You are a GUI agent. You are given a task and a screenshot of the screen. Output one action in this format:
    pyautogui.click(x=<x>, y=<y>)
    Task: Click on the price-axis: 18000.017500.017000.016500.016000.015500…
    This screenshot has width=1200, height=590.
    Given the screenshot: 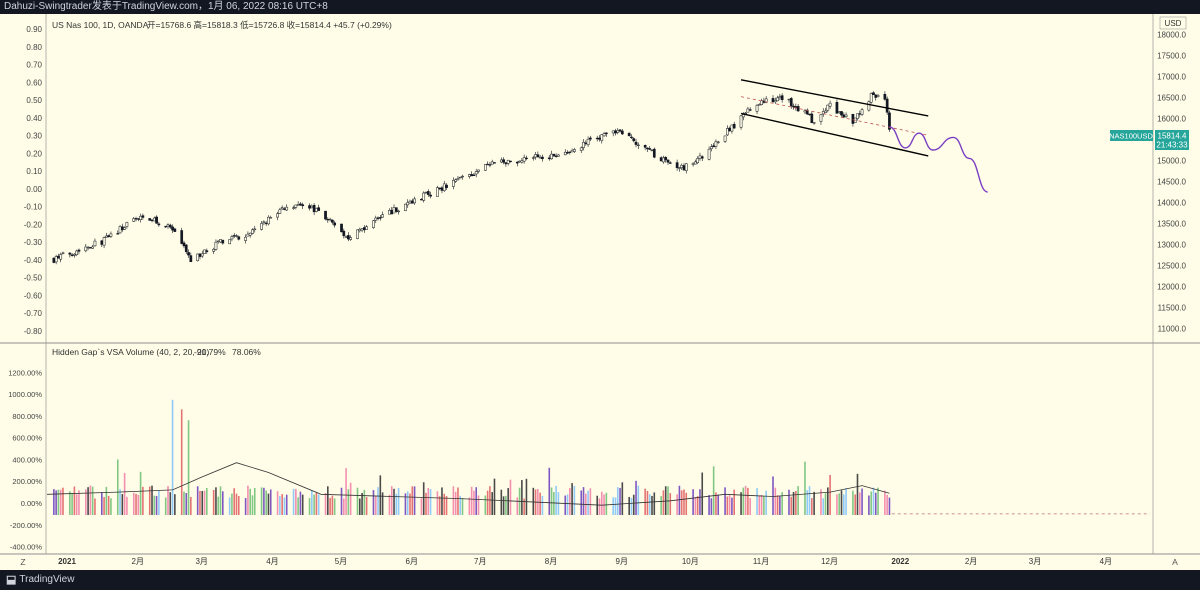 What is the action you would take?
    pyautogui.click(x=1171, y=182)
    